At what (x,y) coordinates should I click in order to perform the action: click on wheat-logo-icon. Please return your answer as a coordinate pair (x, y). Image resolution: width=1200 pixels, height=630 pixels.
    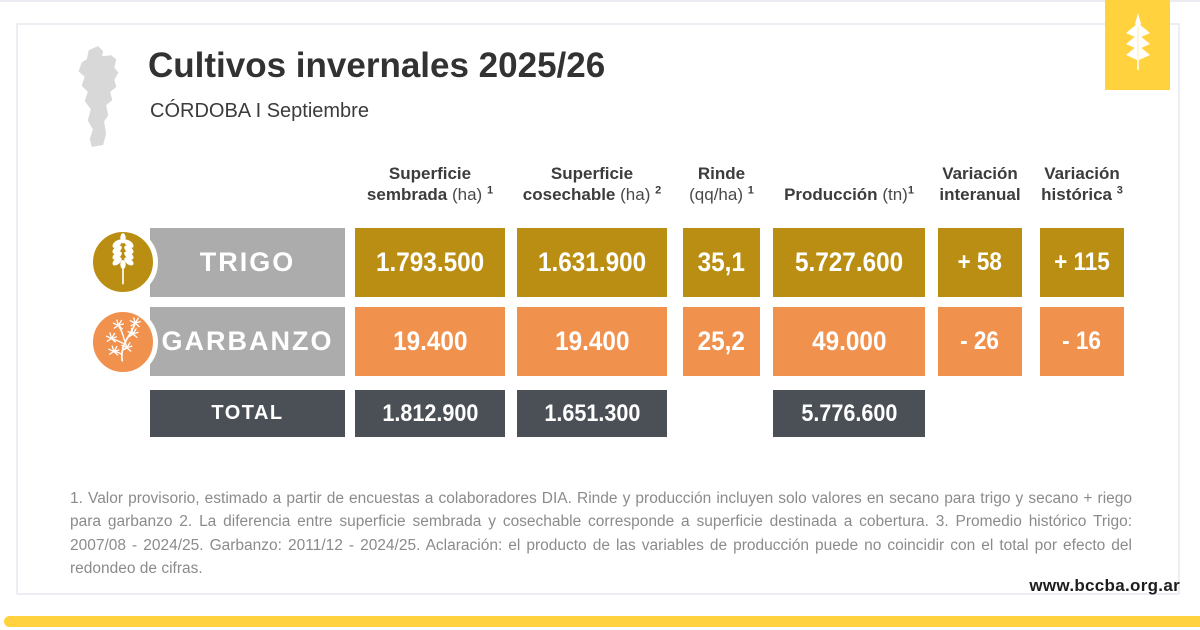
    Looking at the image, I should click on (1138, 45).